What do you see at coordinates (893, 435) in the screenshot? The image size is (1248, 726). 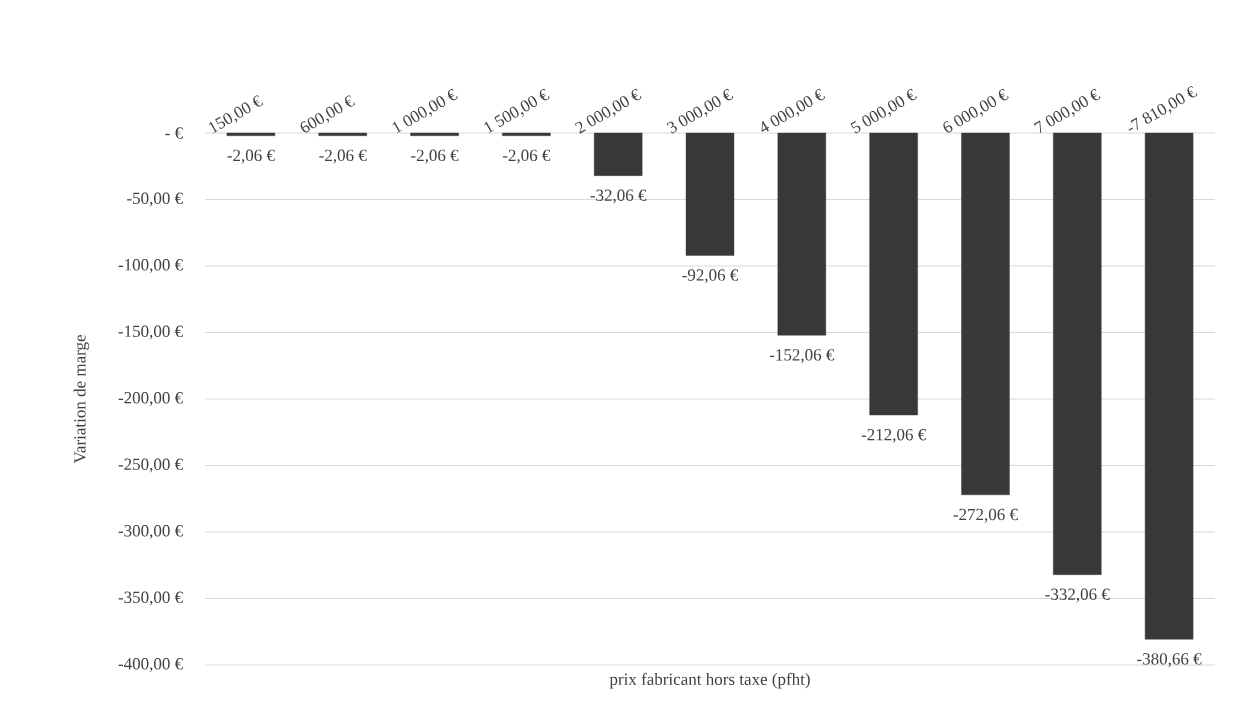 I see `data-label: -212,06 €` at bounding box center [893, 435].